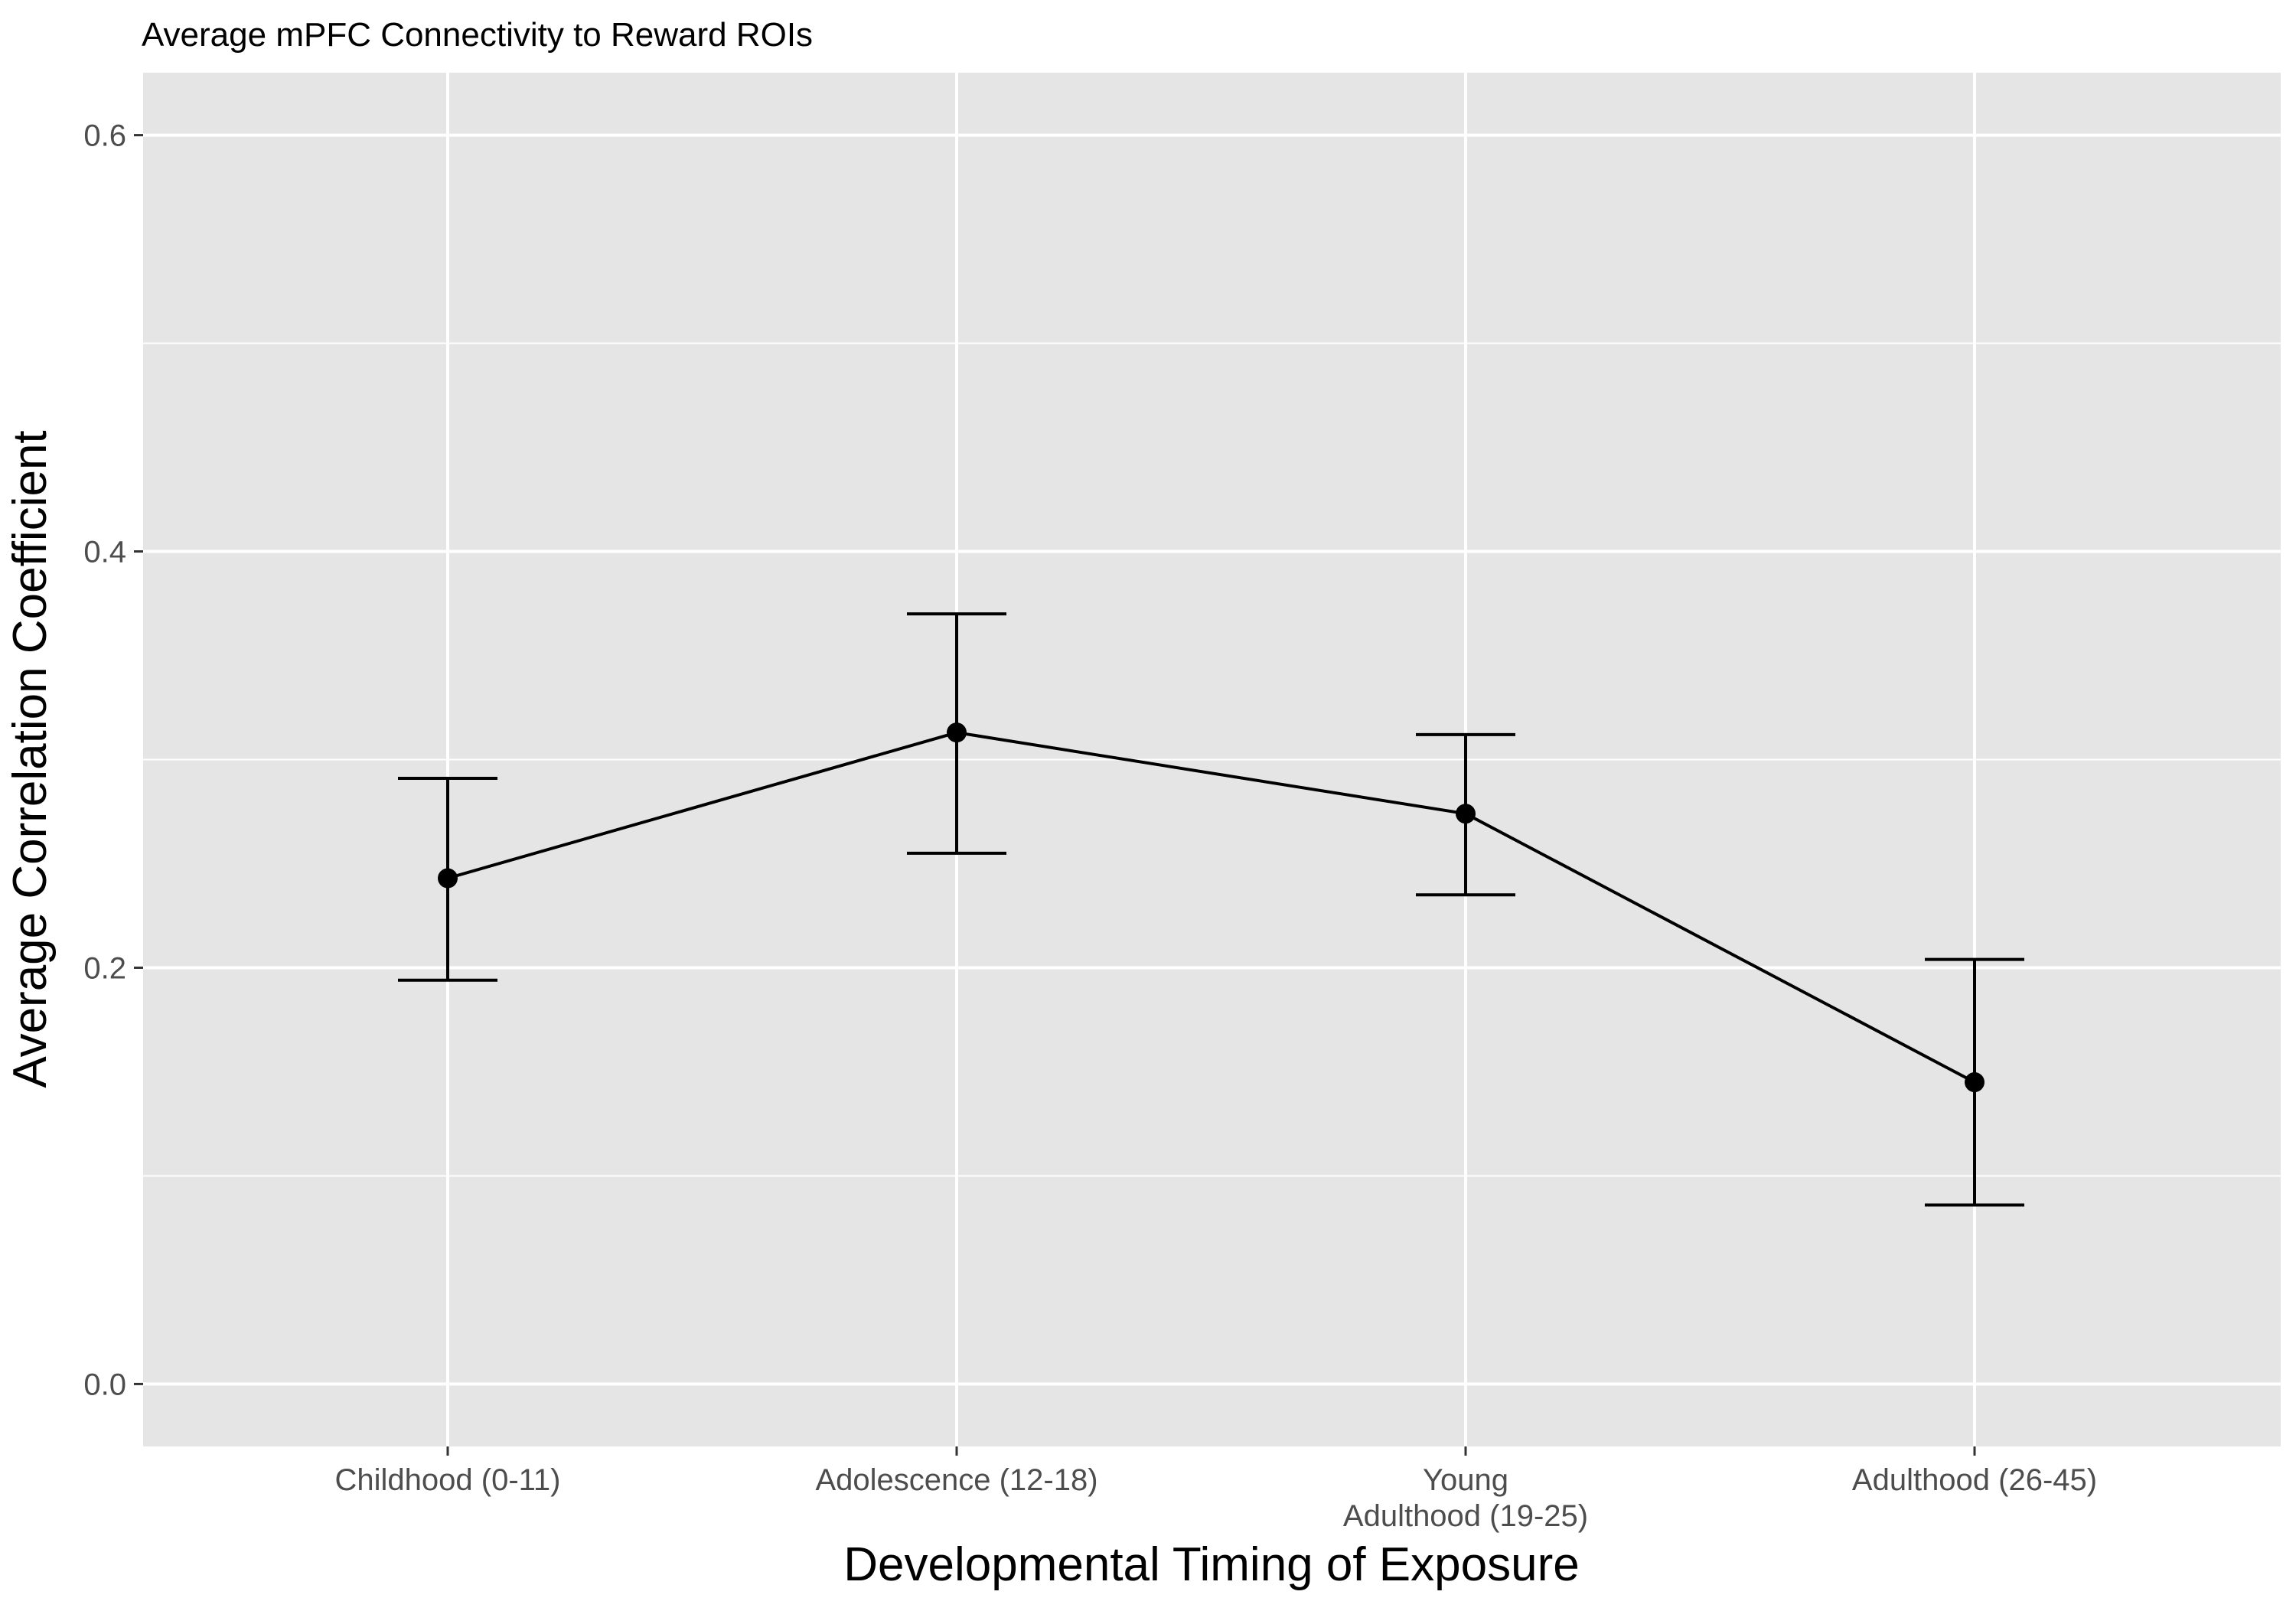  What do you see at coordinates (1974, 1480) in the screenshot?
I see `x-tick-label: Adulthood (26-45)` at bounding box center [1974, 1480].